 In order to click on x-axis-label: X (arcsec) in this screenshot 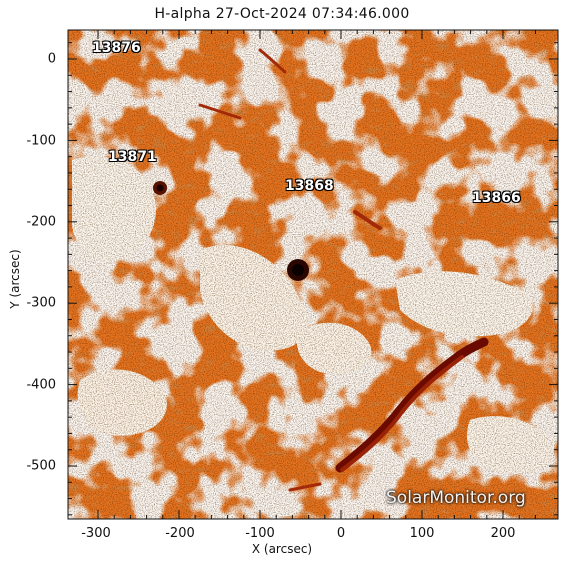, I will do `click(282, 549)`.